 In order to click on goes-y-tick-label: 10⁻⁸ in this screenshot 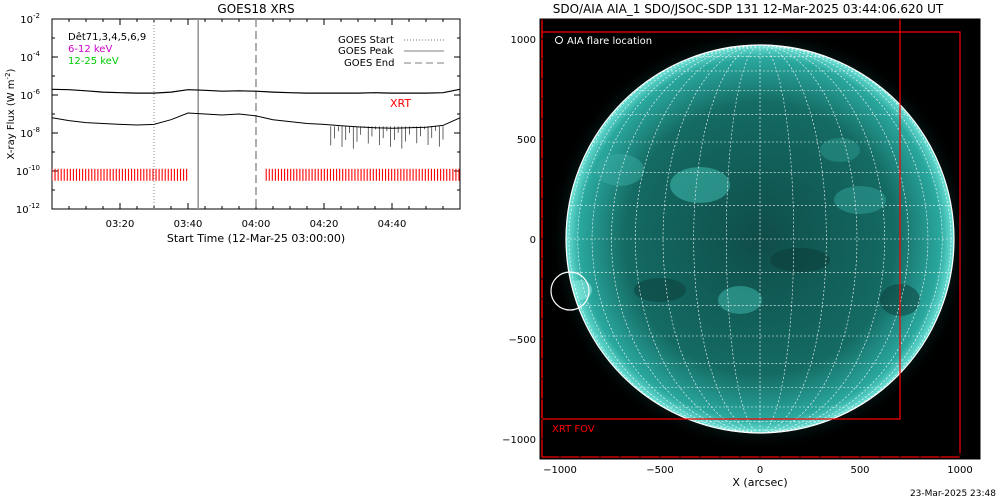, I will do `click(30, 133)`.